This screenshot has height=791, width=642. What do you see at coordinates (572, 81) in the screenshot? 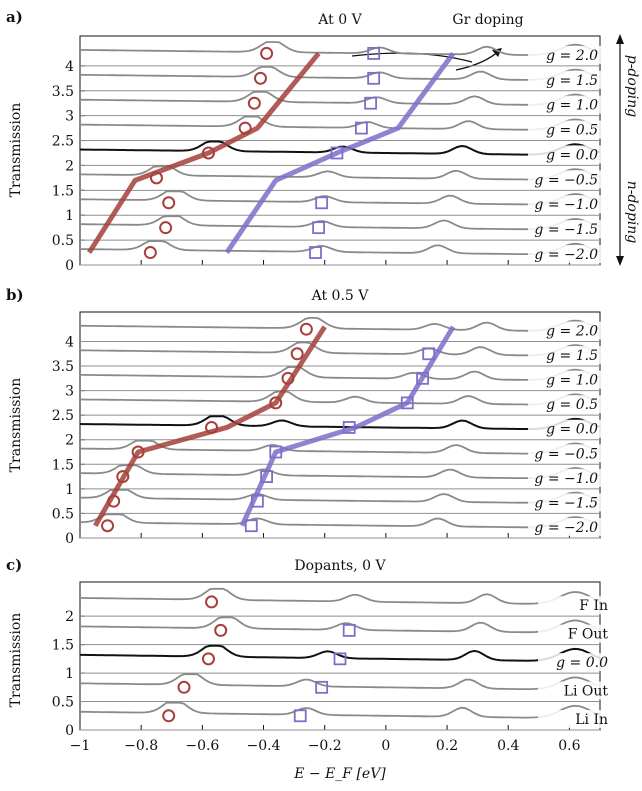
I see `series-label: g = 1.5` at bounding box center [572, 81].